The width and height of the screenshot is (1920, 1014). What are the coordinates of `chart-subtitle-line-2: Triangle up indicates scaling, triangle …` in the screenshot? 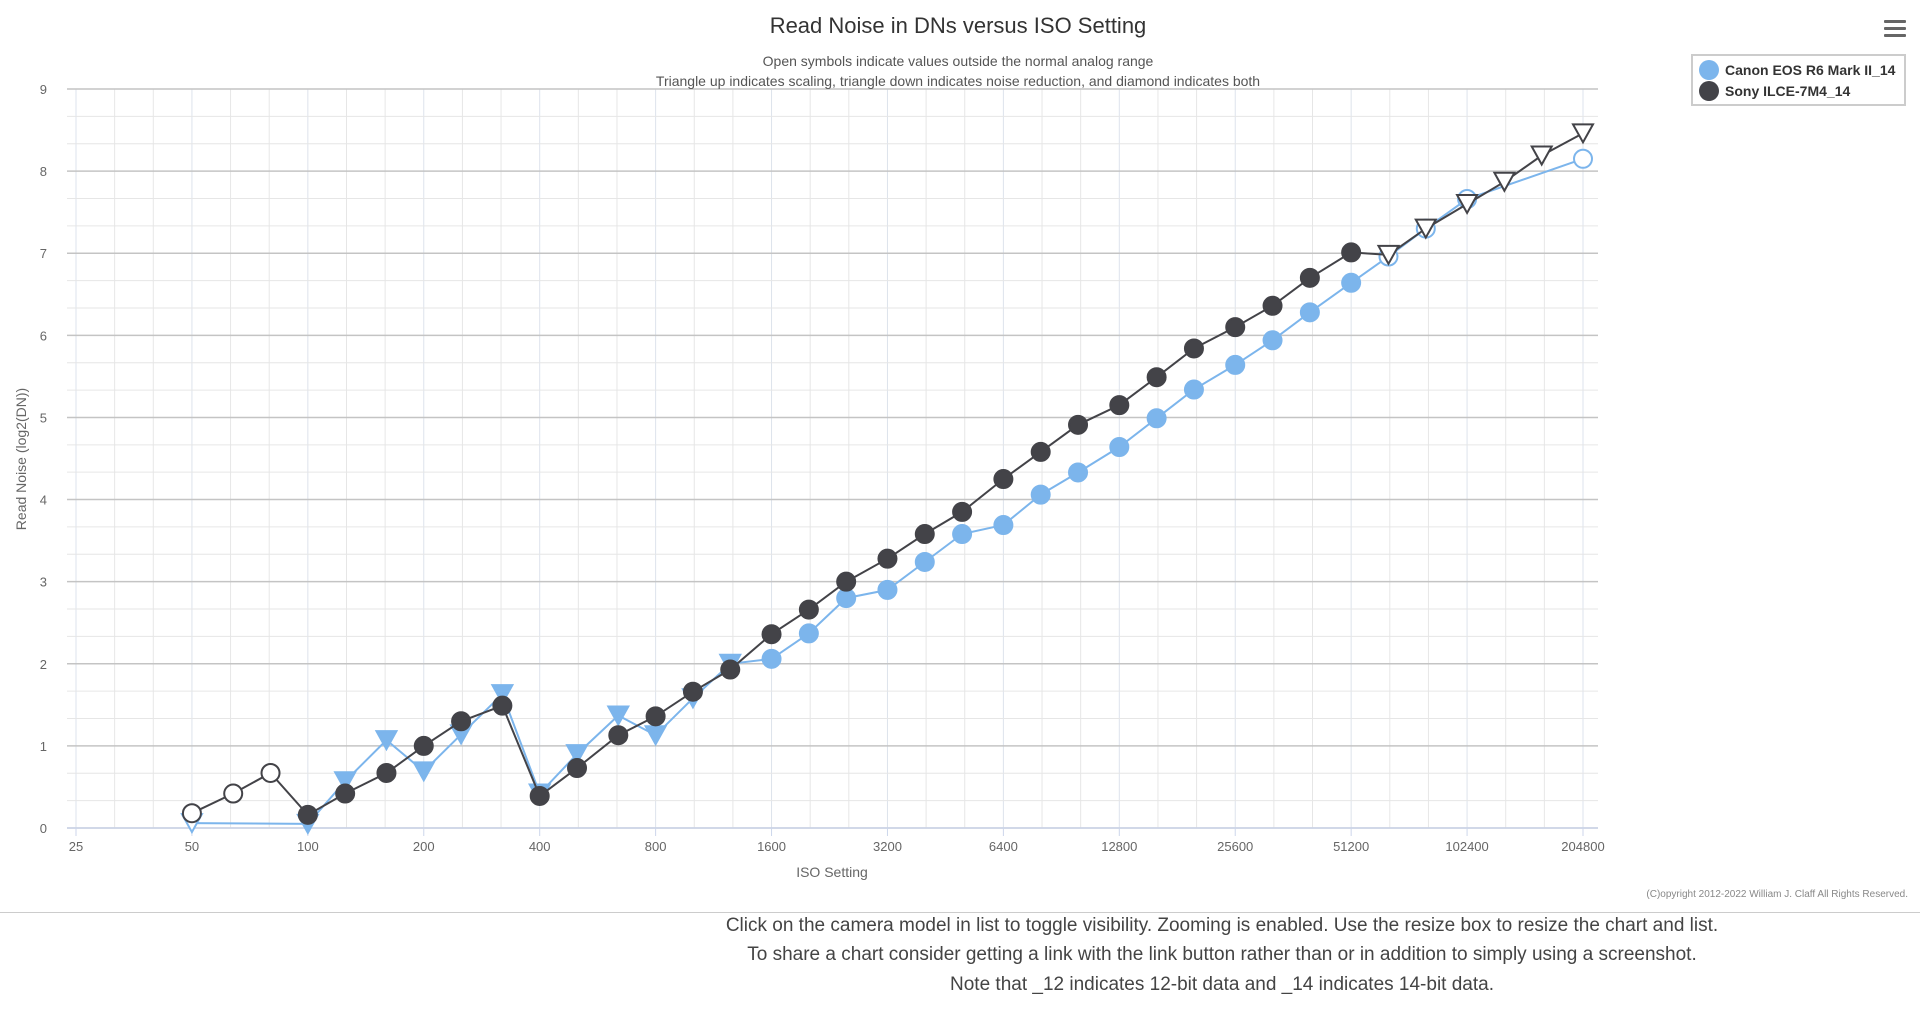 It's located at (958, 81).